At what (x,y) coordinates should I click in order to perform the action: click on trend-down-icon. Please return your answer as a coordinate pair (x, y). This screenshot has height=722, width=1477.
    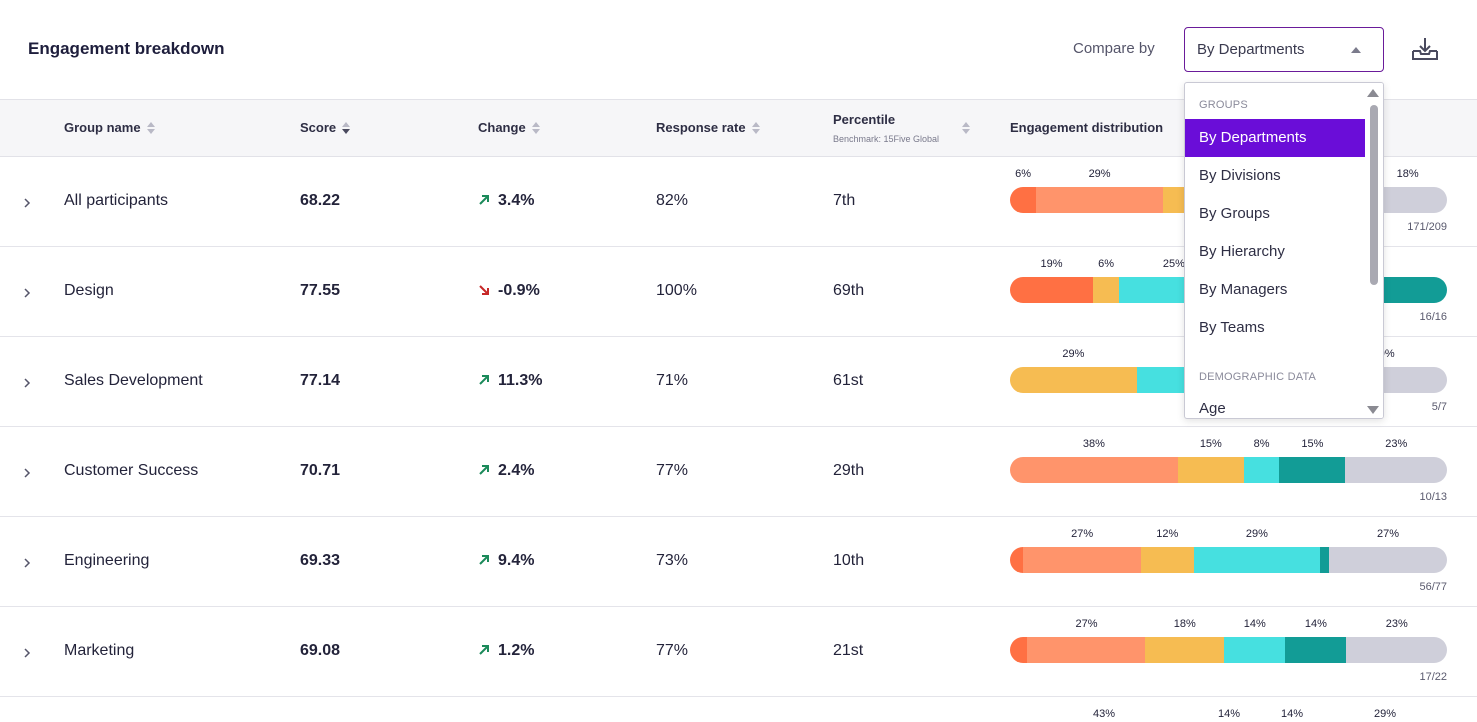
    Looking at the image, I should click on (484, 289).